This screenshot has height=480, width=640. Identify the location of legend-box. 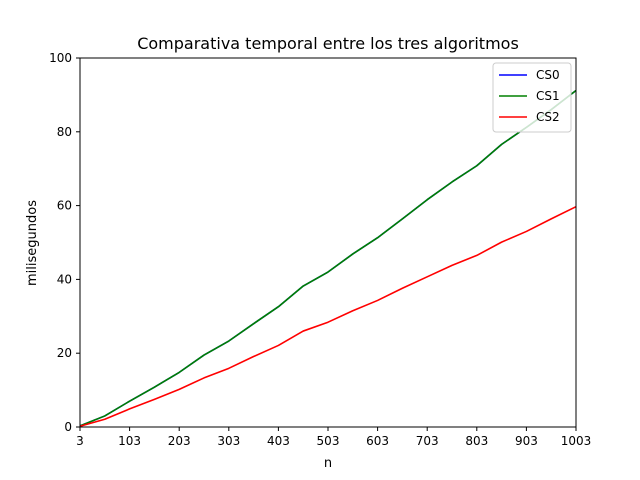
(532, 97).